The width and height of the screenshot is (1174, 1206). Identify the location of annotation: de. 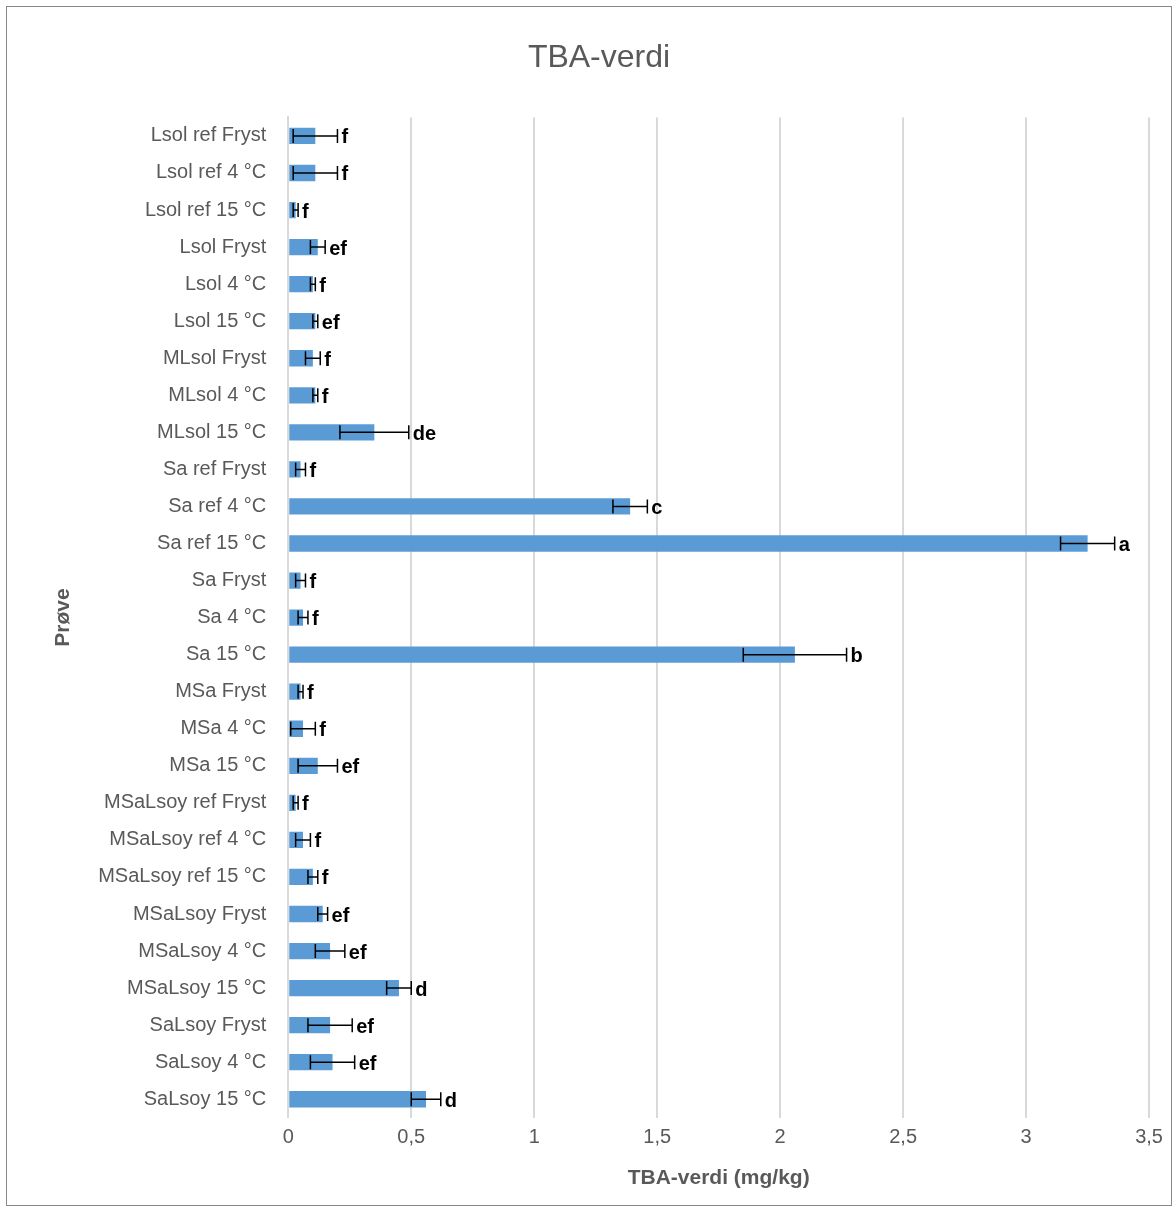
(424, 432).